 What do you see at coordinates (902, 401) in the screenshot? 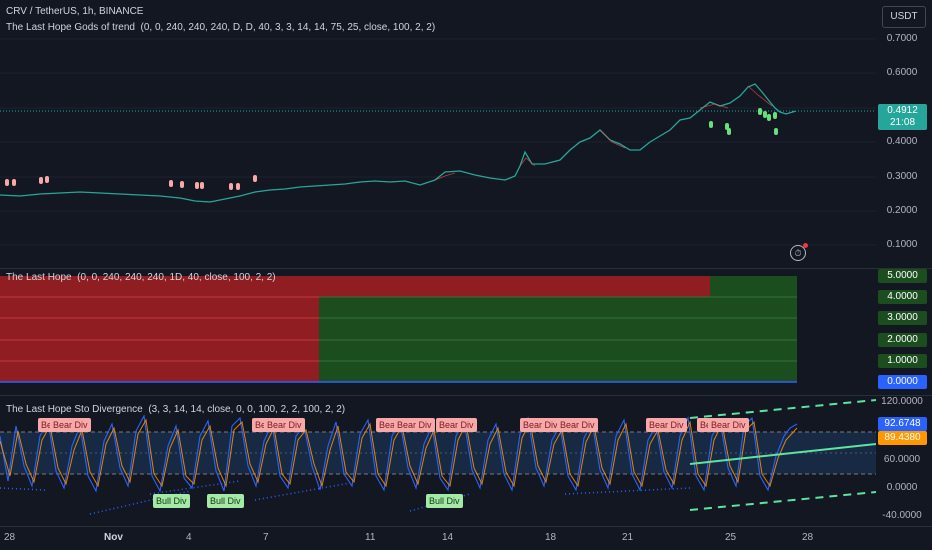
I see `stoch-tick: 120.0000` at bounding box center [902, 401].